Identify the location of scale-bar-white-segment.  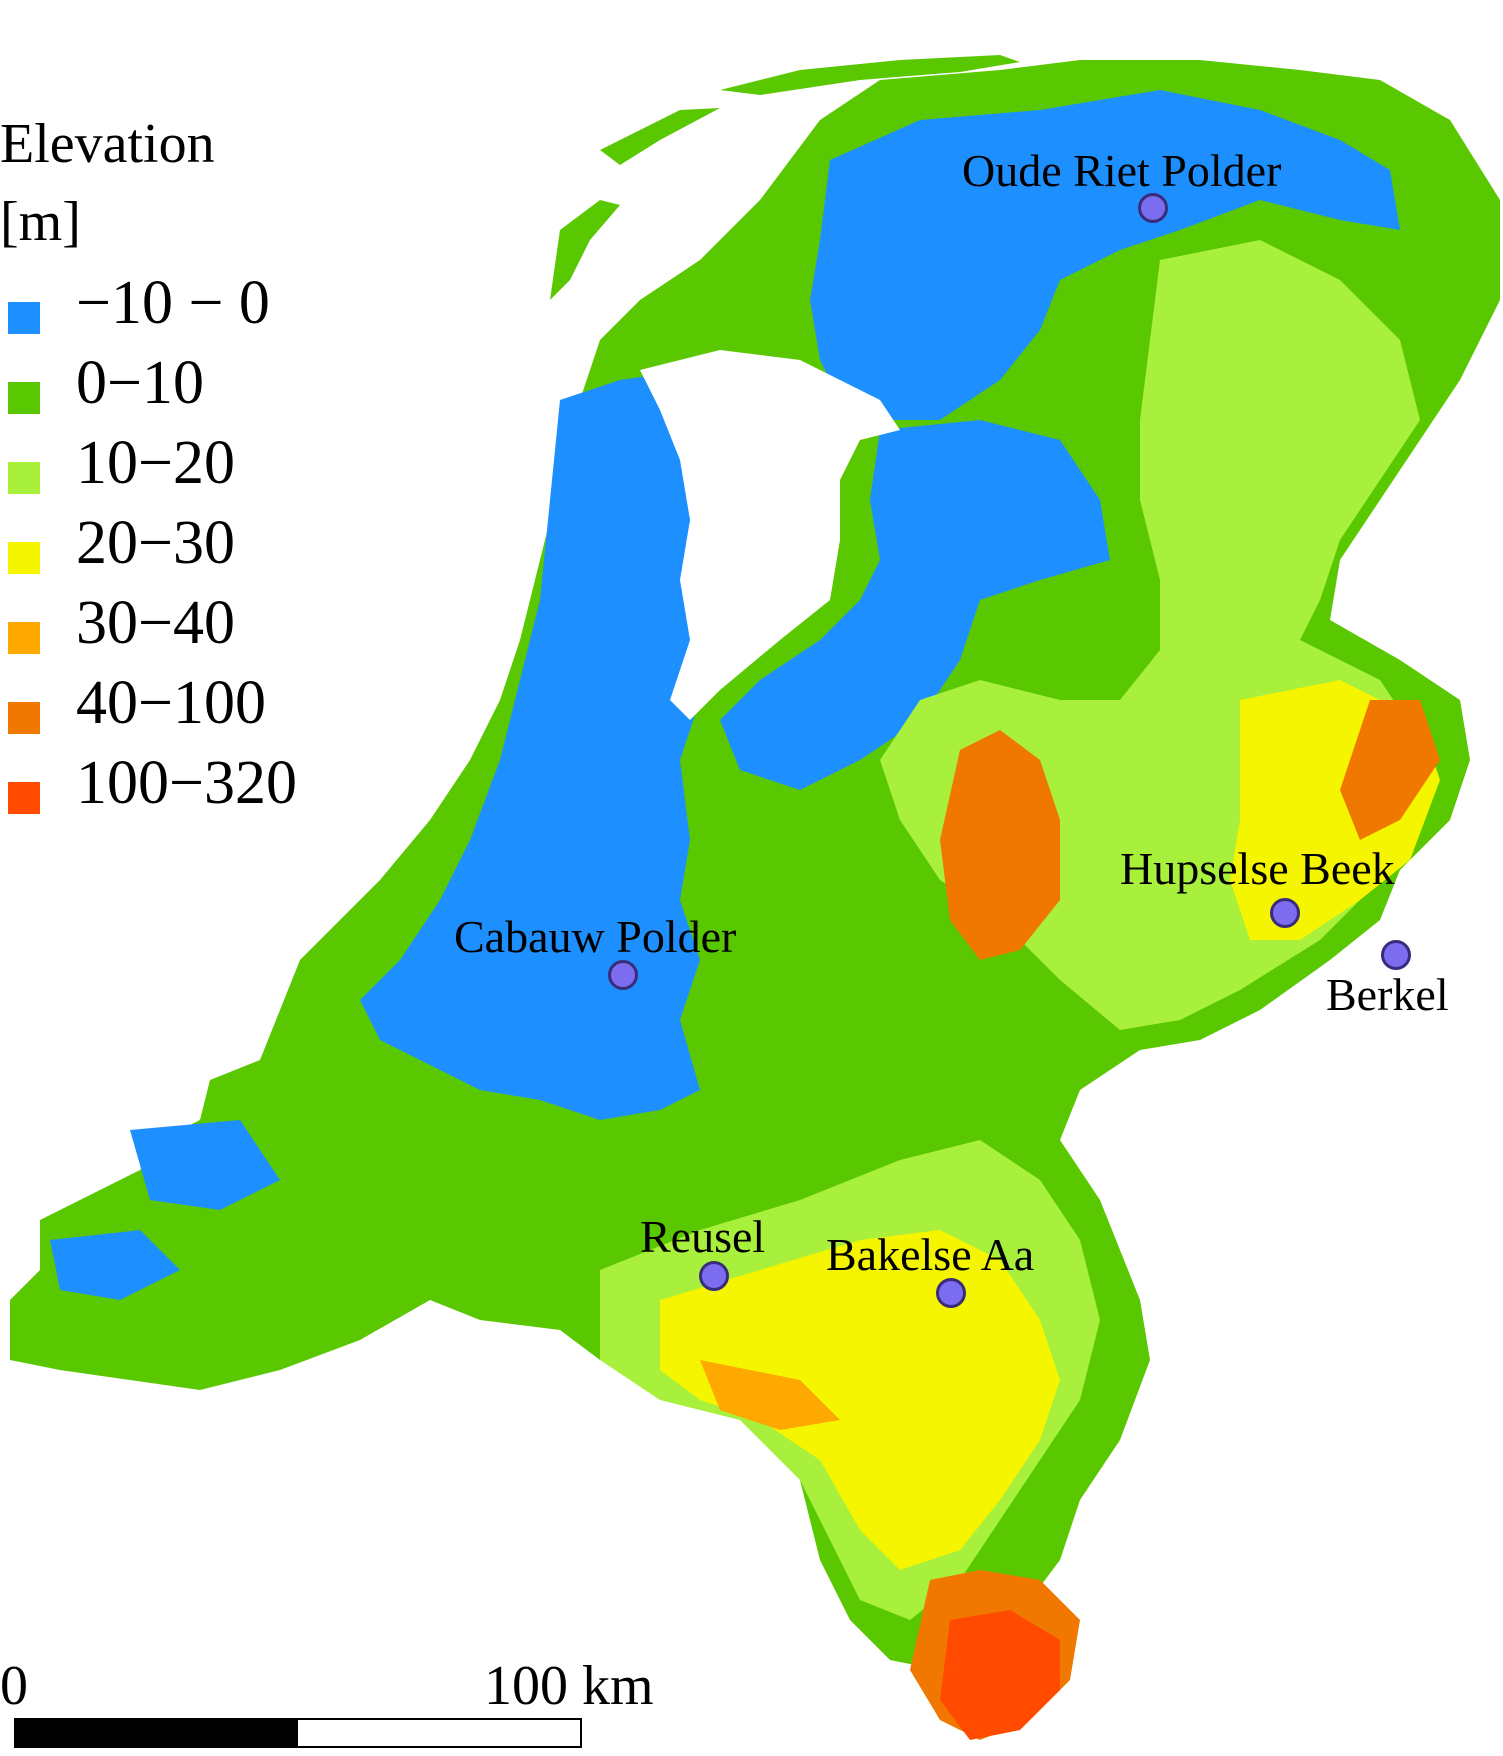
(439, 1733).